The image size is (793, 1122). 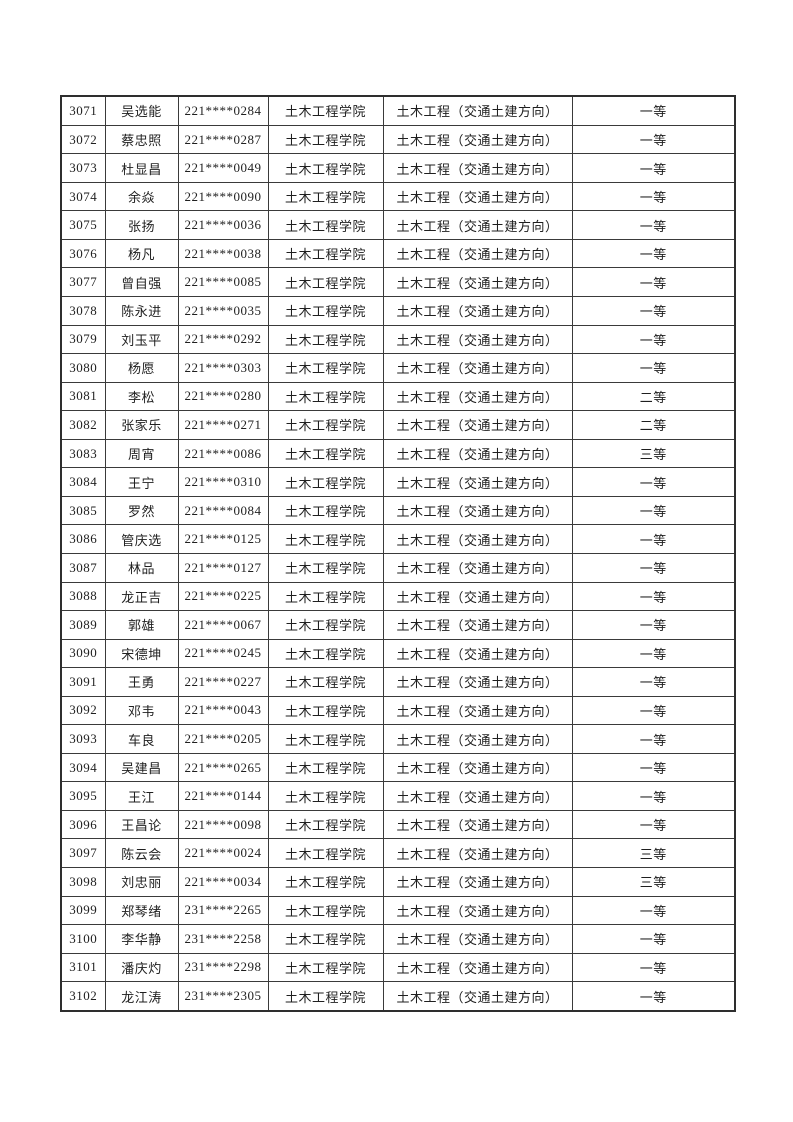 What do you see at coordinates (398, 910) in the screenshot?
I see `table-row: 3099 郑琴绪 231****2265 土木工程学院 土木工程（交通土建方向） 一等` at bounding box center [398, 910].